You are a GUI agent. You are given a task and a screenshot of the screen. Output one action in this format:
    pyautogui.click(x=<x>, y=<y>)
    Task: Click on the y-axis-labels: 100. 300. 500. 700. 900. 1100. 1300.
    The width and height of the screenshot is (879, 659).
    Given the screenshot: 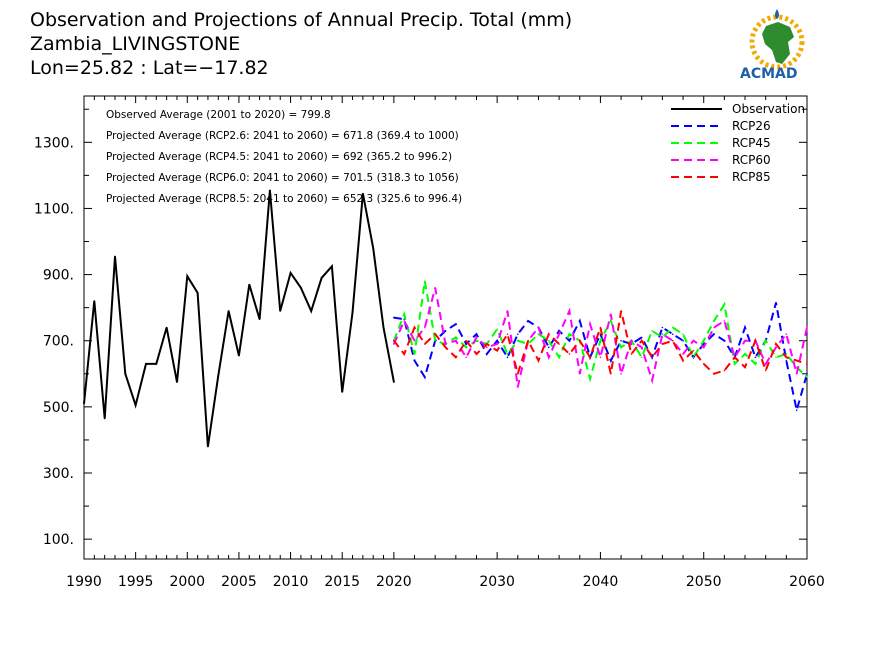 What is the action you would take?
    pyautogui.click(x=54, y=341)
    